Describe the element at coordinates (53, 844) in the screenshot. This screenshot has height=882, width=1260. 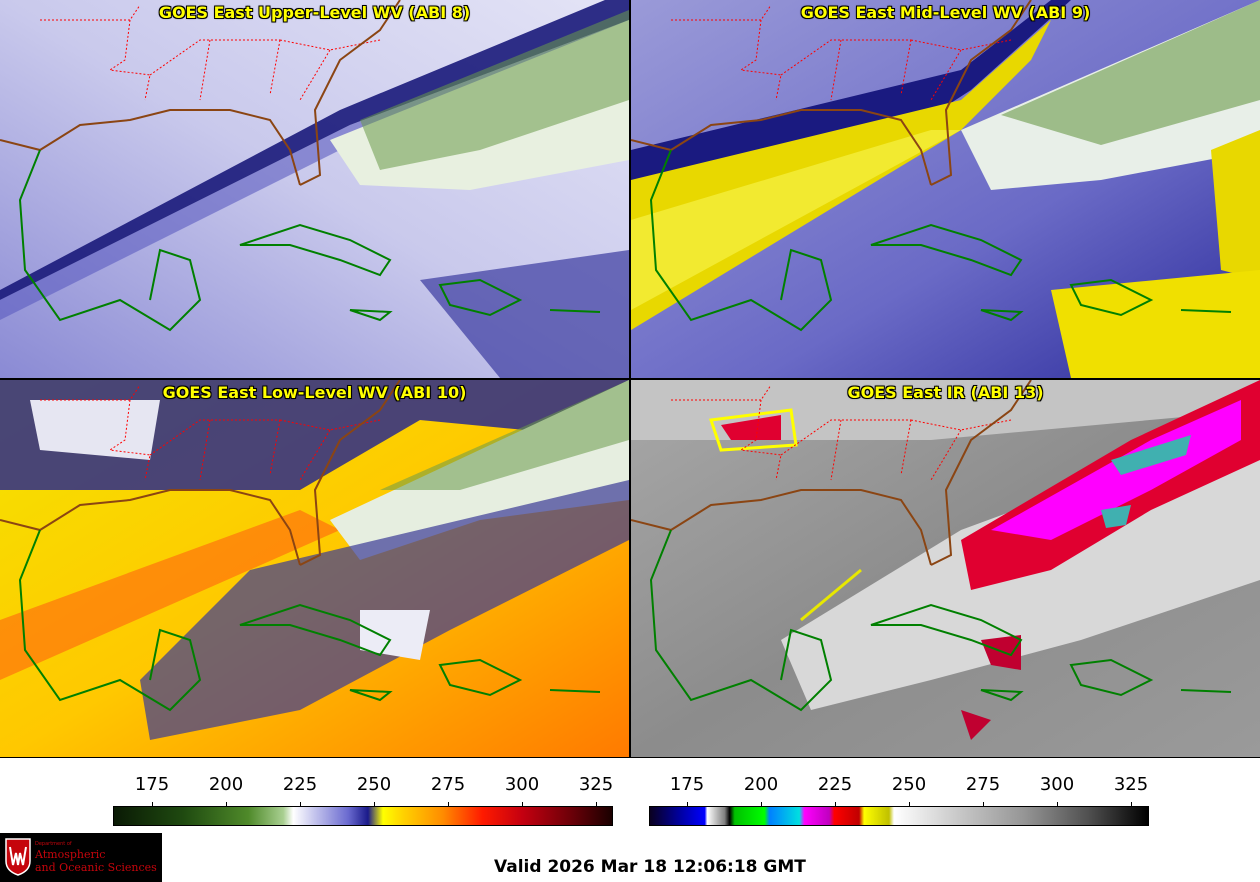
I see `logo-dept-text: Department of` at that location.